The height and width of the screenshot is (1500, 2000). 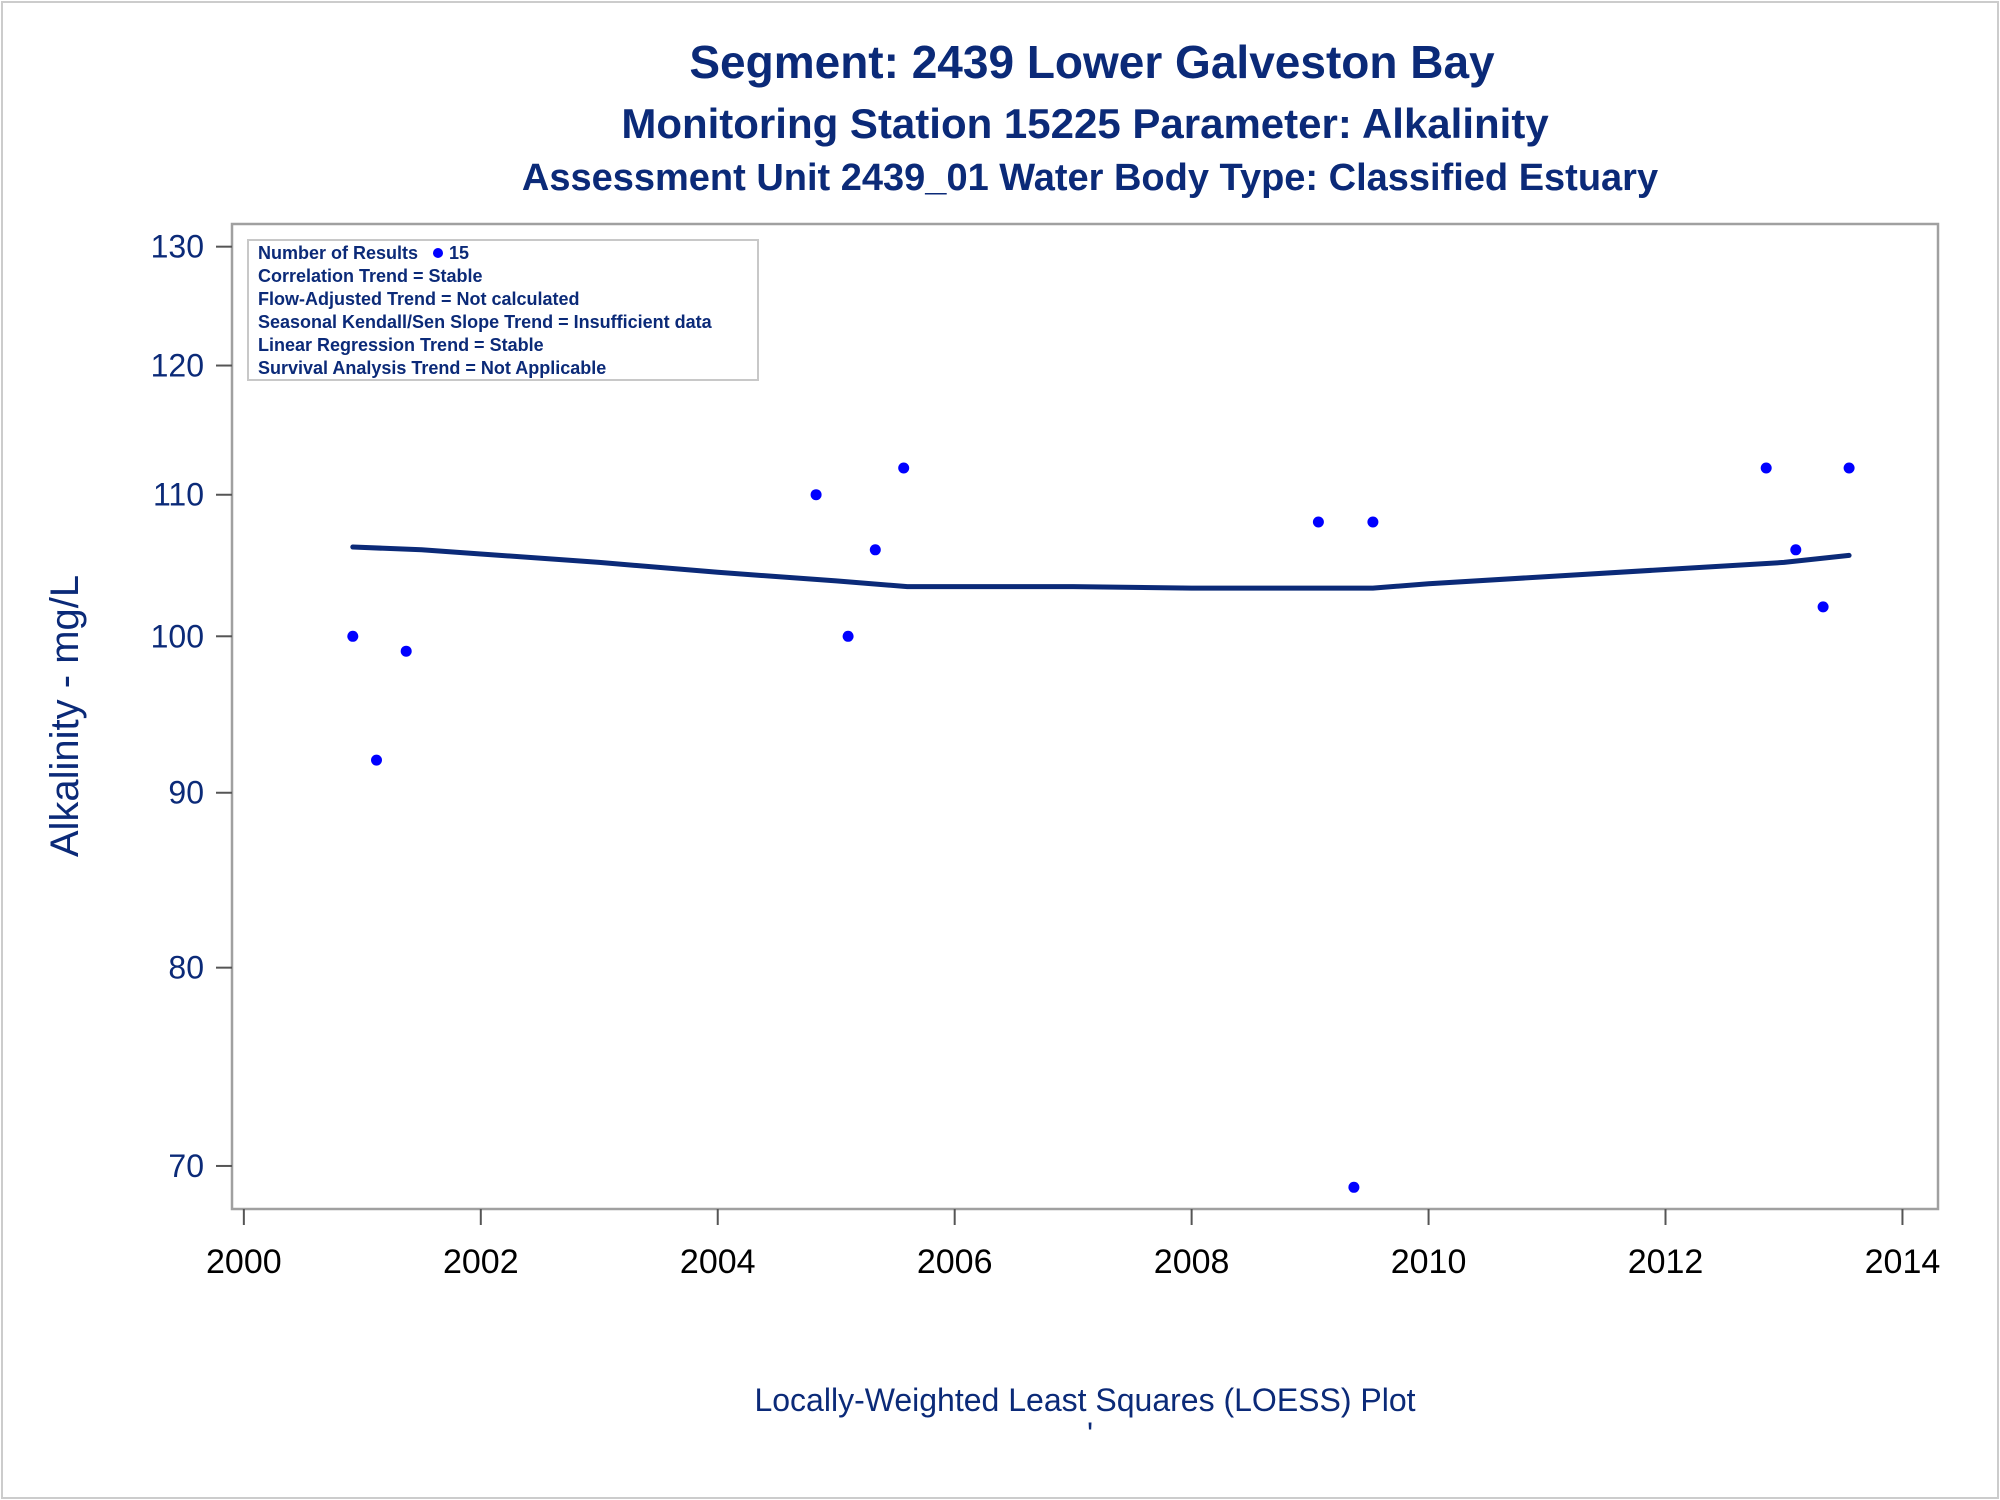 What do you see at coordinates (338, 253) in the screenshot?
I see `legend-results-label: Number of Results` at bounding box center [338, 253].